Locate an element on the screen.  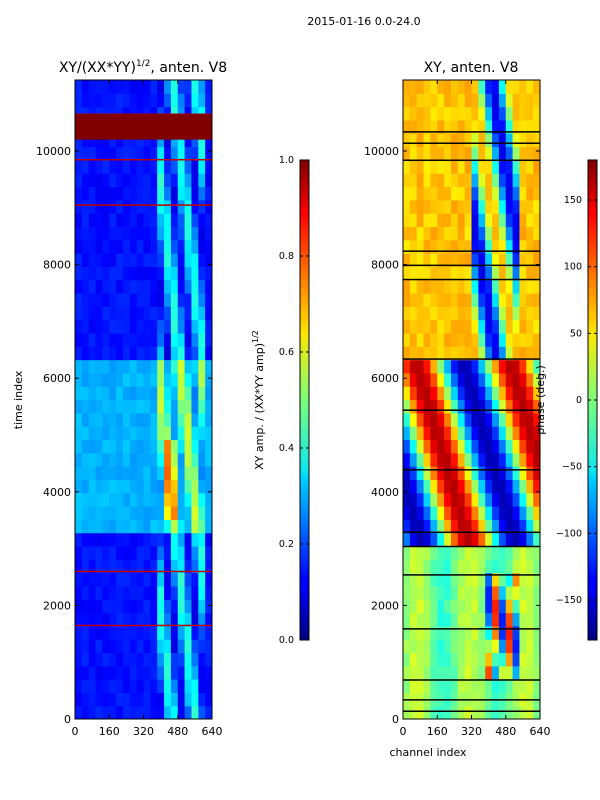
left-title-main: XY/(XX*YY) is located at coordinates (97, 68).